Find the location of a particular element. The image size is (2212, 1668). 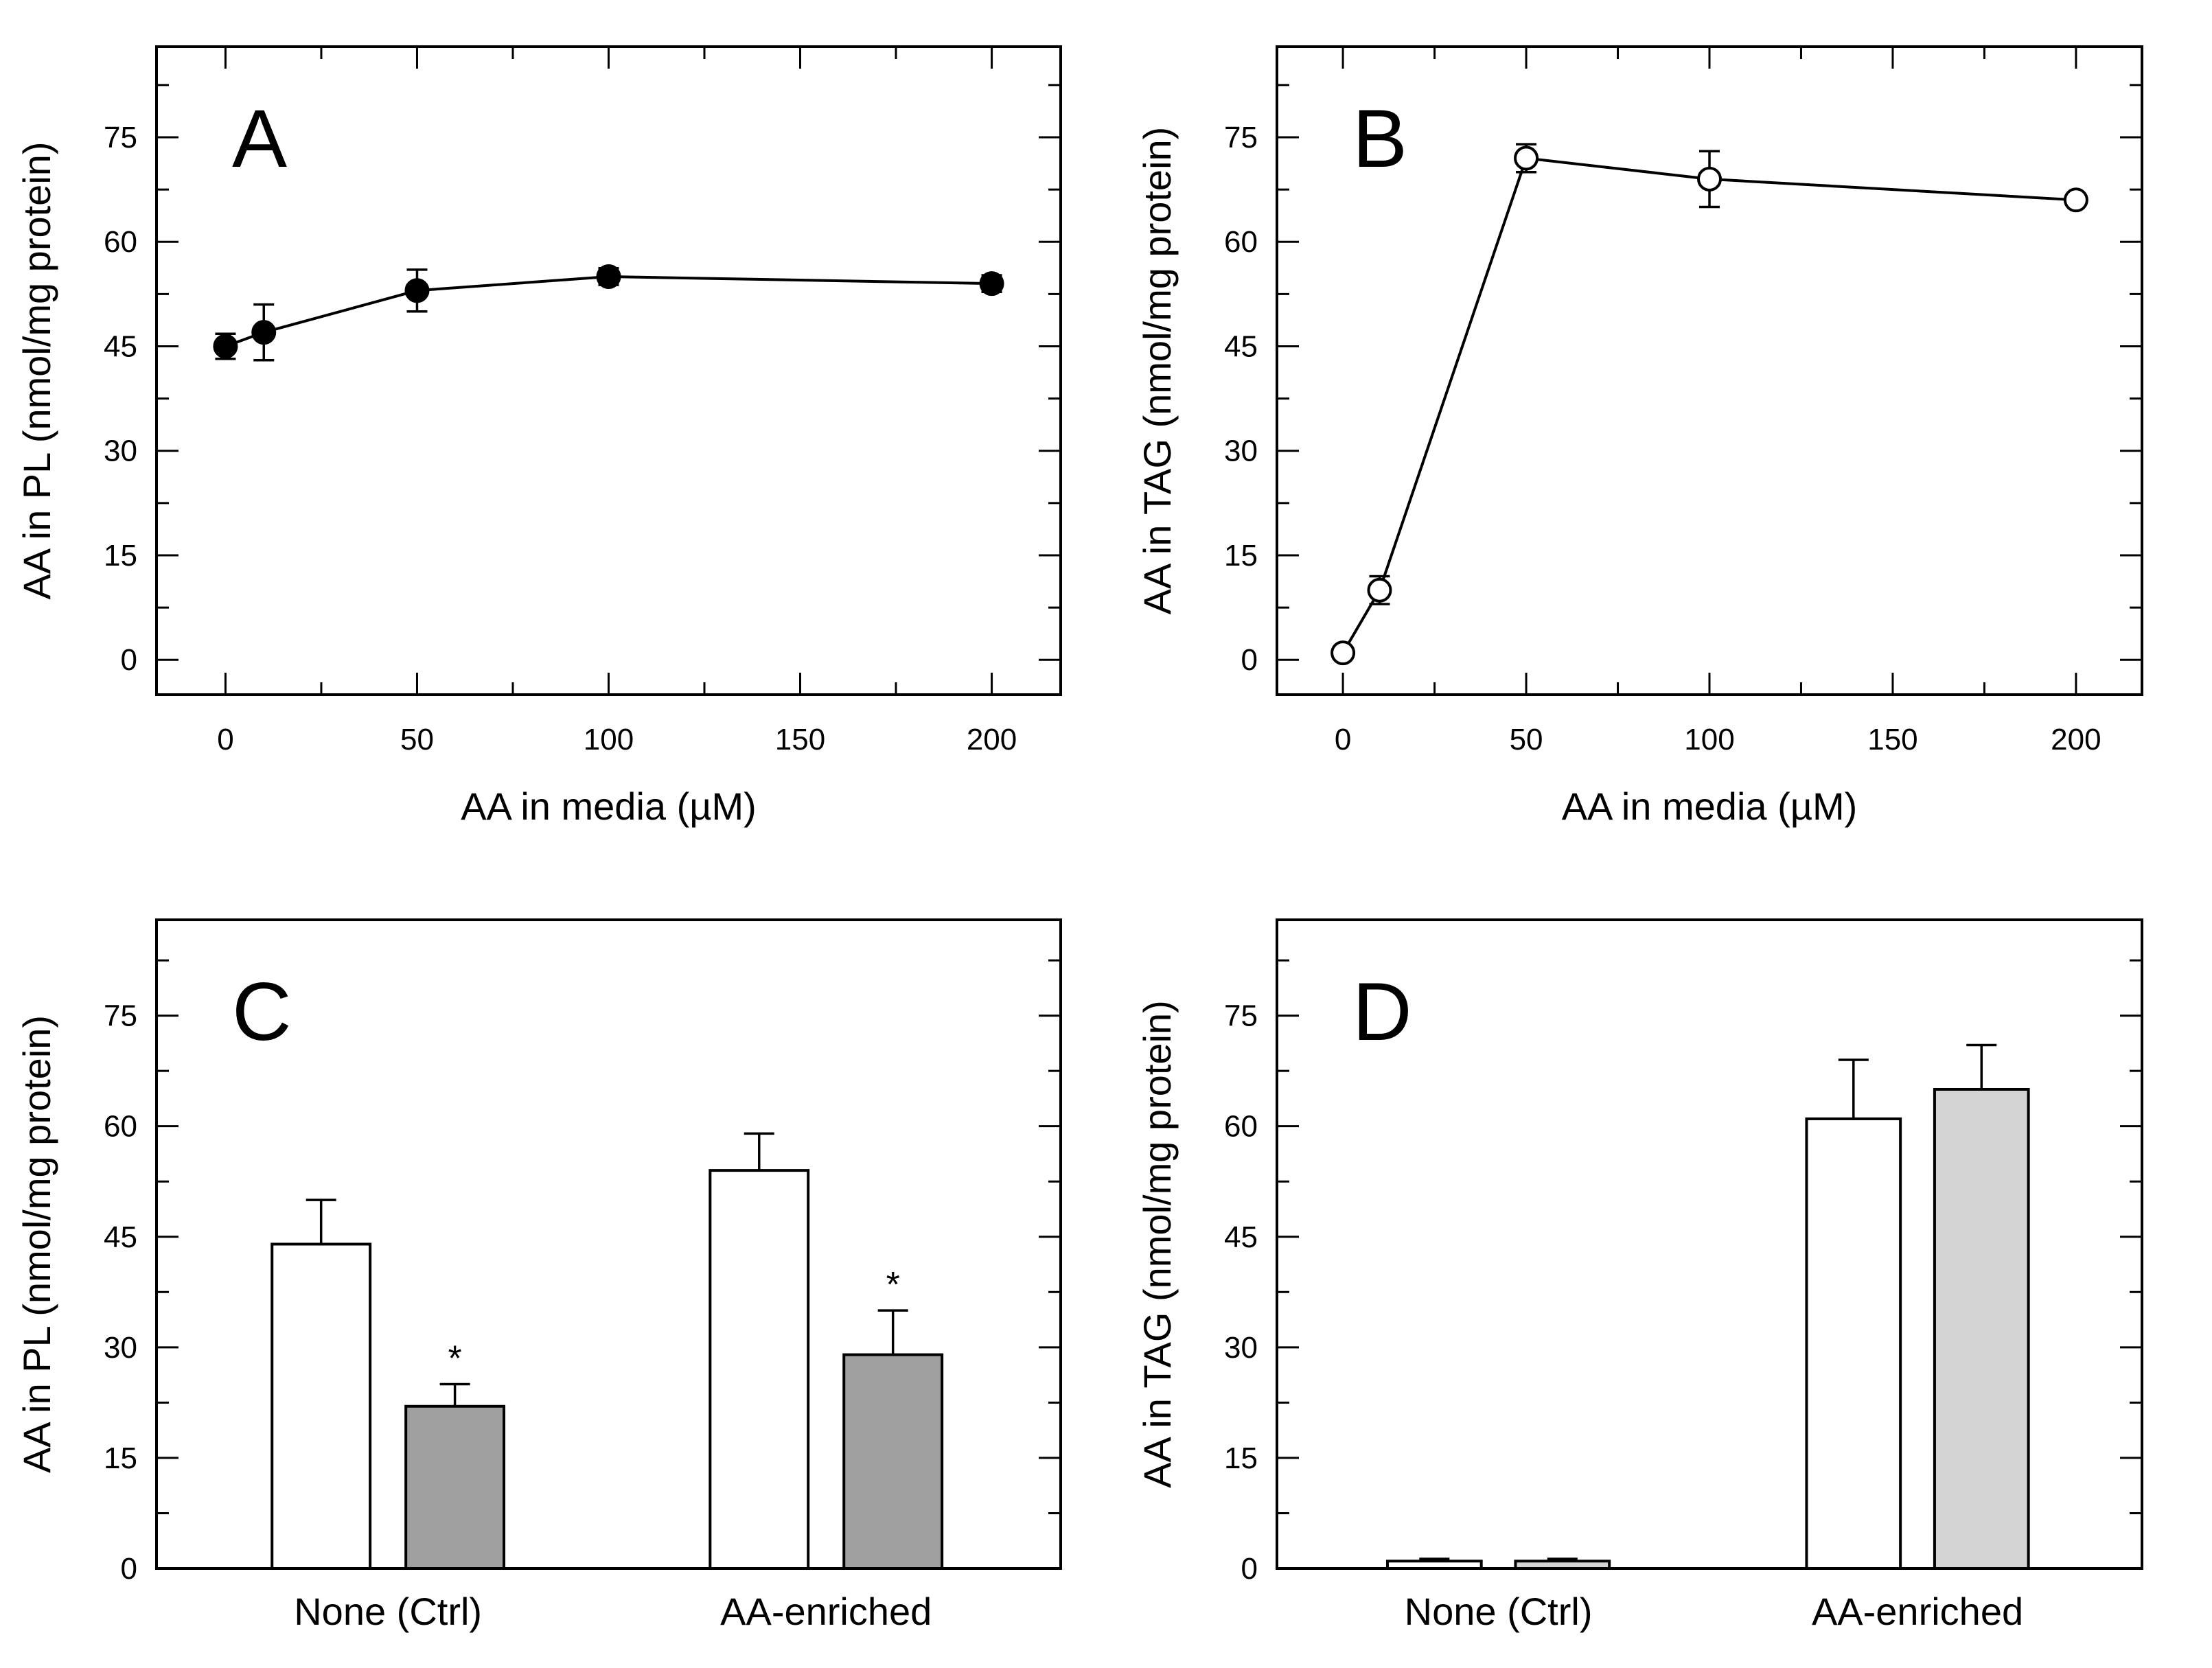

panel-label: B is located at coordinates (1379, 139).